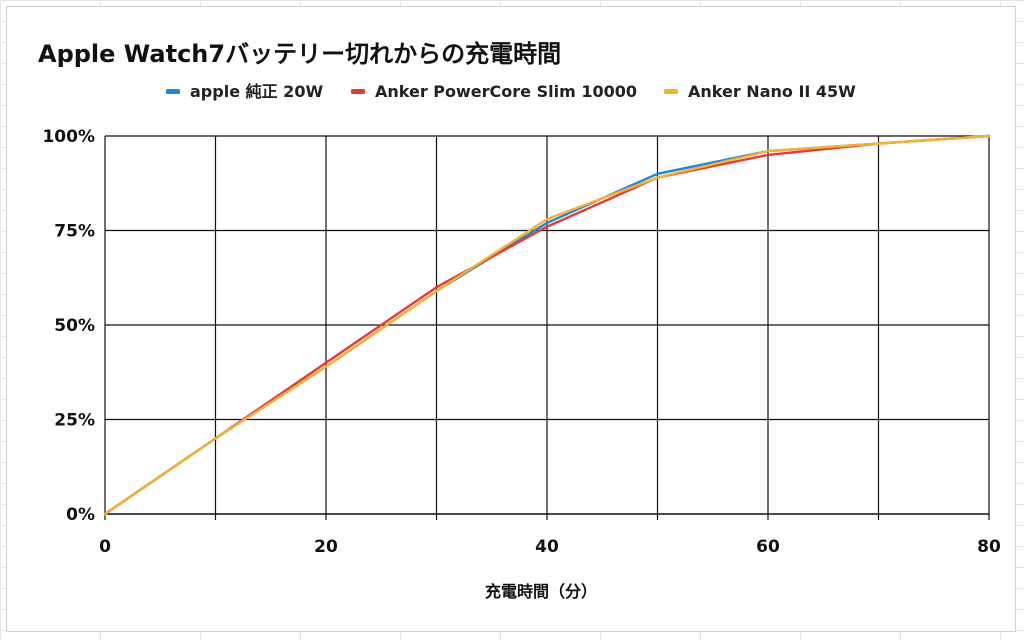 The width and height of the screenshot is (1024, 640). I want to click on chart-title: Apple Watch7バッテリー切れからの充電時間, so click(299, 54).